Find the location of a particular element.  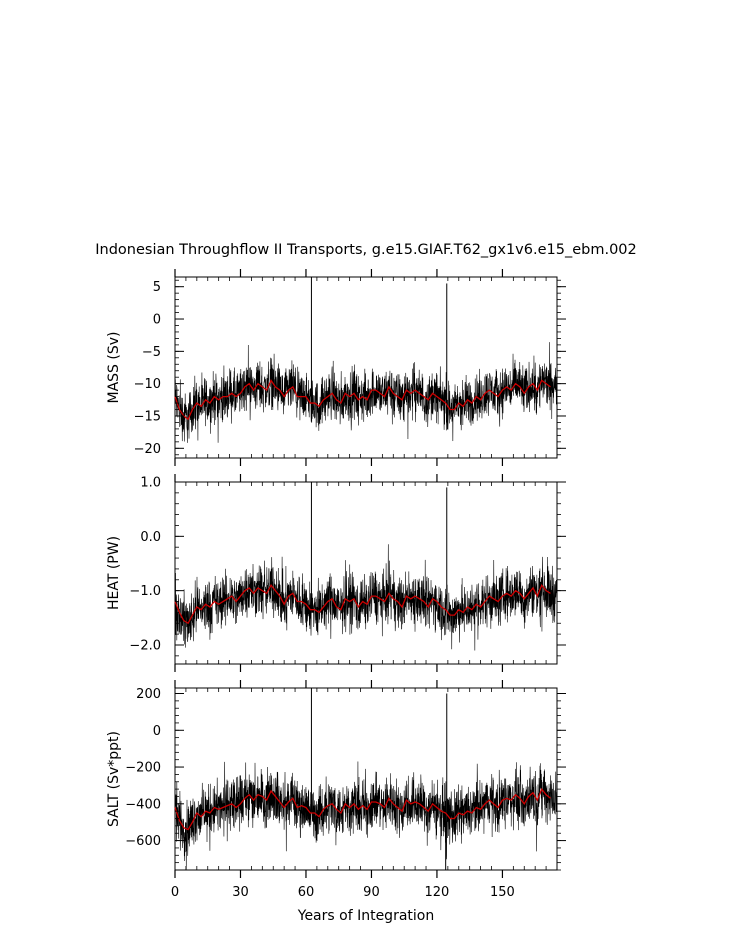

y-tick-label: −20 is located at coordinates (147, 449).